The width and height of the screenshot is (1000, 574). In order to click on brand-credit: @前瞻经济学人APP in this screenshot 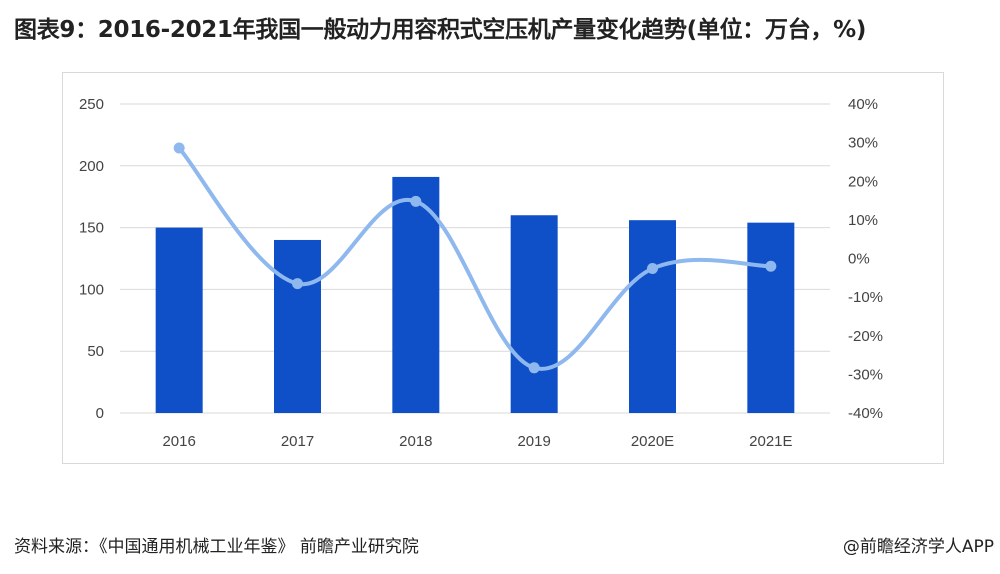, I will do `click(918, 547)`.